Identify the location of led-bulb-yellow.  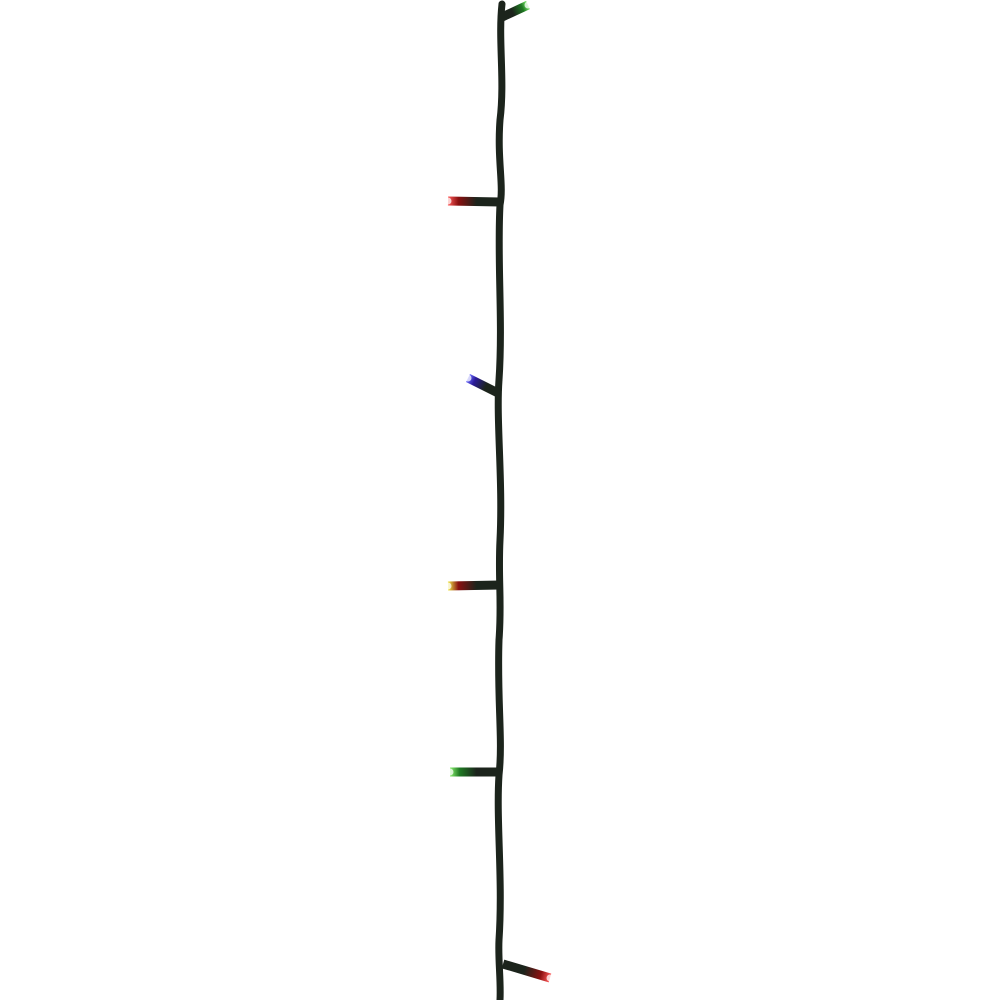
(472, 585).